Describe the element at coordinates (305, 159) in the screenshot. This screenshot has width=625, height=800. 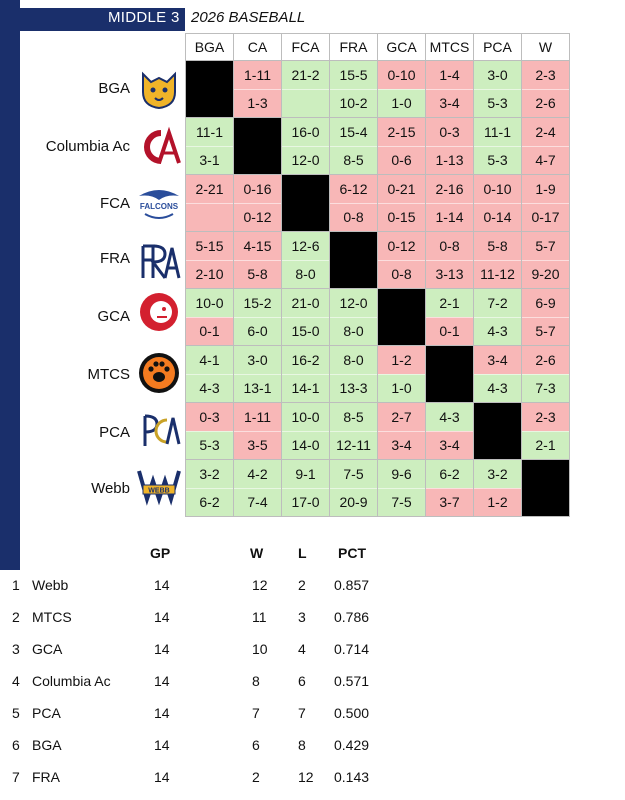
I see `game-score: 12-0` at that location.